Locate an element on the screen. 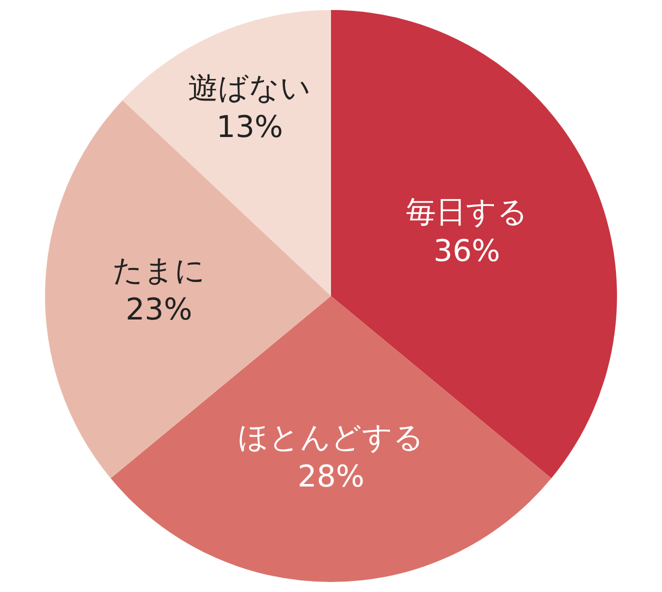 The image size is (662, 592). data-label: 28% is located at coordinates (331, 477).